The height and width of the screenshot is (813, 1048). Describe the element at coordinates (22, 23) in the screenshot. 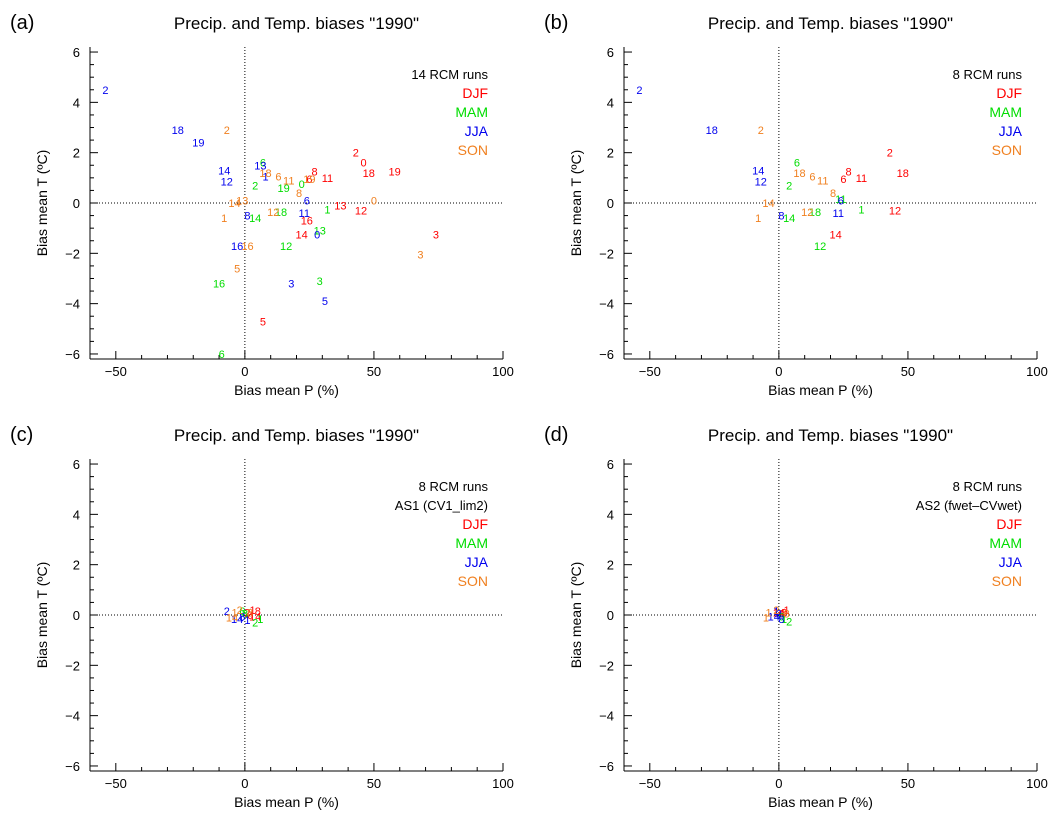

I see `panel-label: (a)` at that location.